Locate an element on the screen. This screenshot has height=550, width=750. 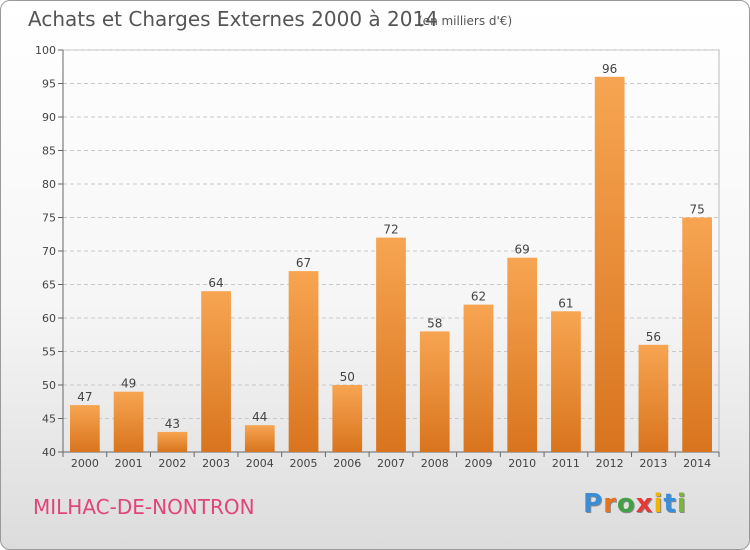
logo-letter: r is located at coordinates (610, 504).